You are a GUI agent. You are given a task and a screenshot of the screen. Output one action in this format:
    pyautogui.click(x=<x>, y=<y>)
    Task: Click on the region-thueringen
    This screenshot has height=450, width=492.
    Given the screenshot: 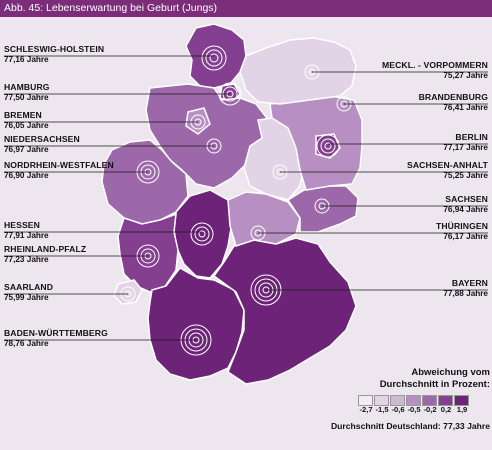 What is the action you would take?
    pyautogui.click(x=264, y=219)
    